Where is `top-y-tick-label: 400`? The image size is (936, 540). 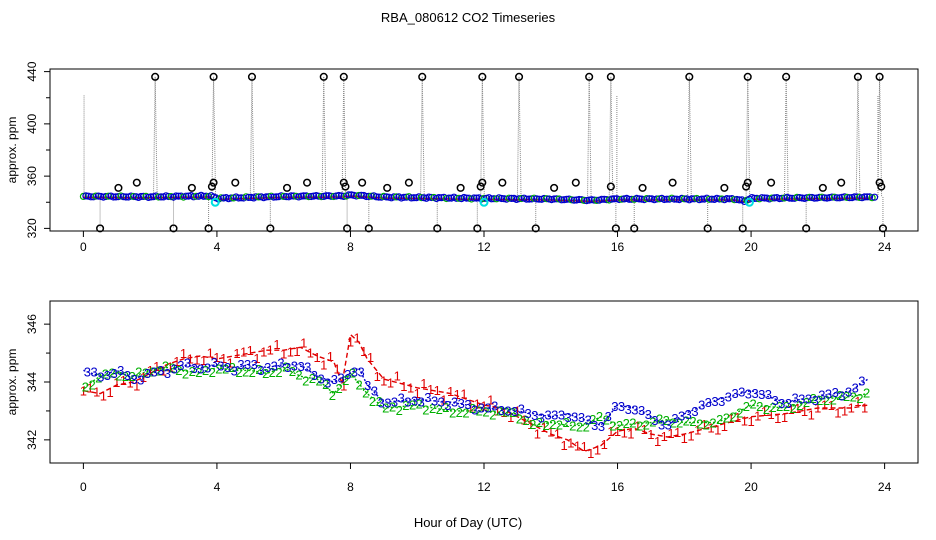
top-y-tick-label: 400 is located at coordinates (32, 124).